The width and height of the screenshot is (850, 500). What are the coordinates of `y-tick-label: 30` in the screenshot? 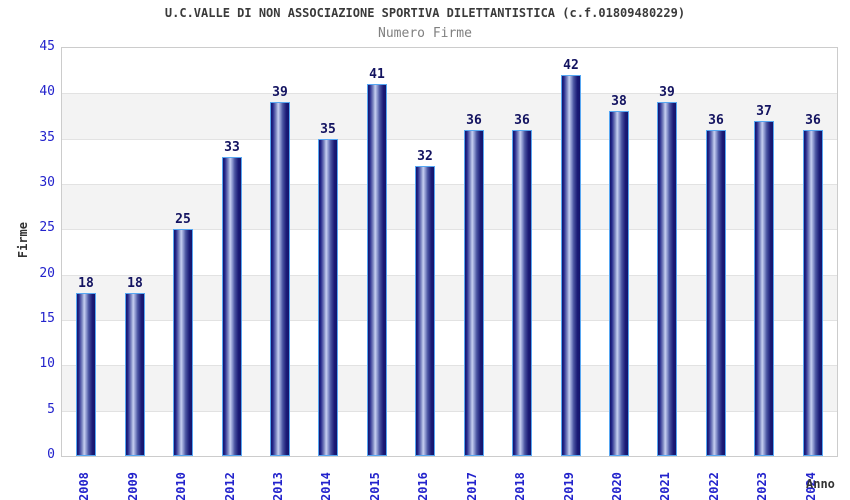 It's located at (47, 182).